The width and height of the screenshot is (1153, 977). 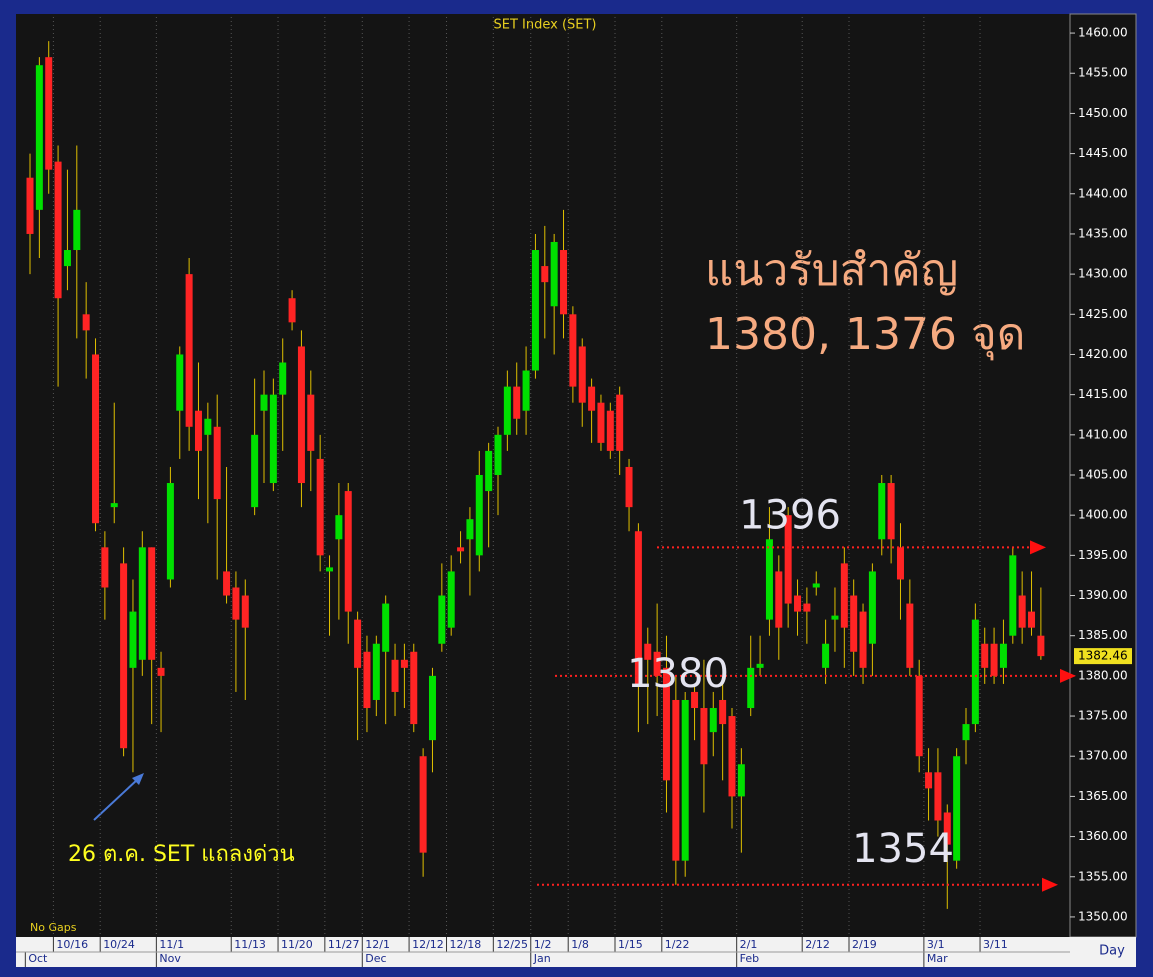 I want to click on x-tick-label: 1/22, so click(x=677, y=944).